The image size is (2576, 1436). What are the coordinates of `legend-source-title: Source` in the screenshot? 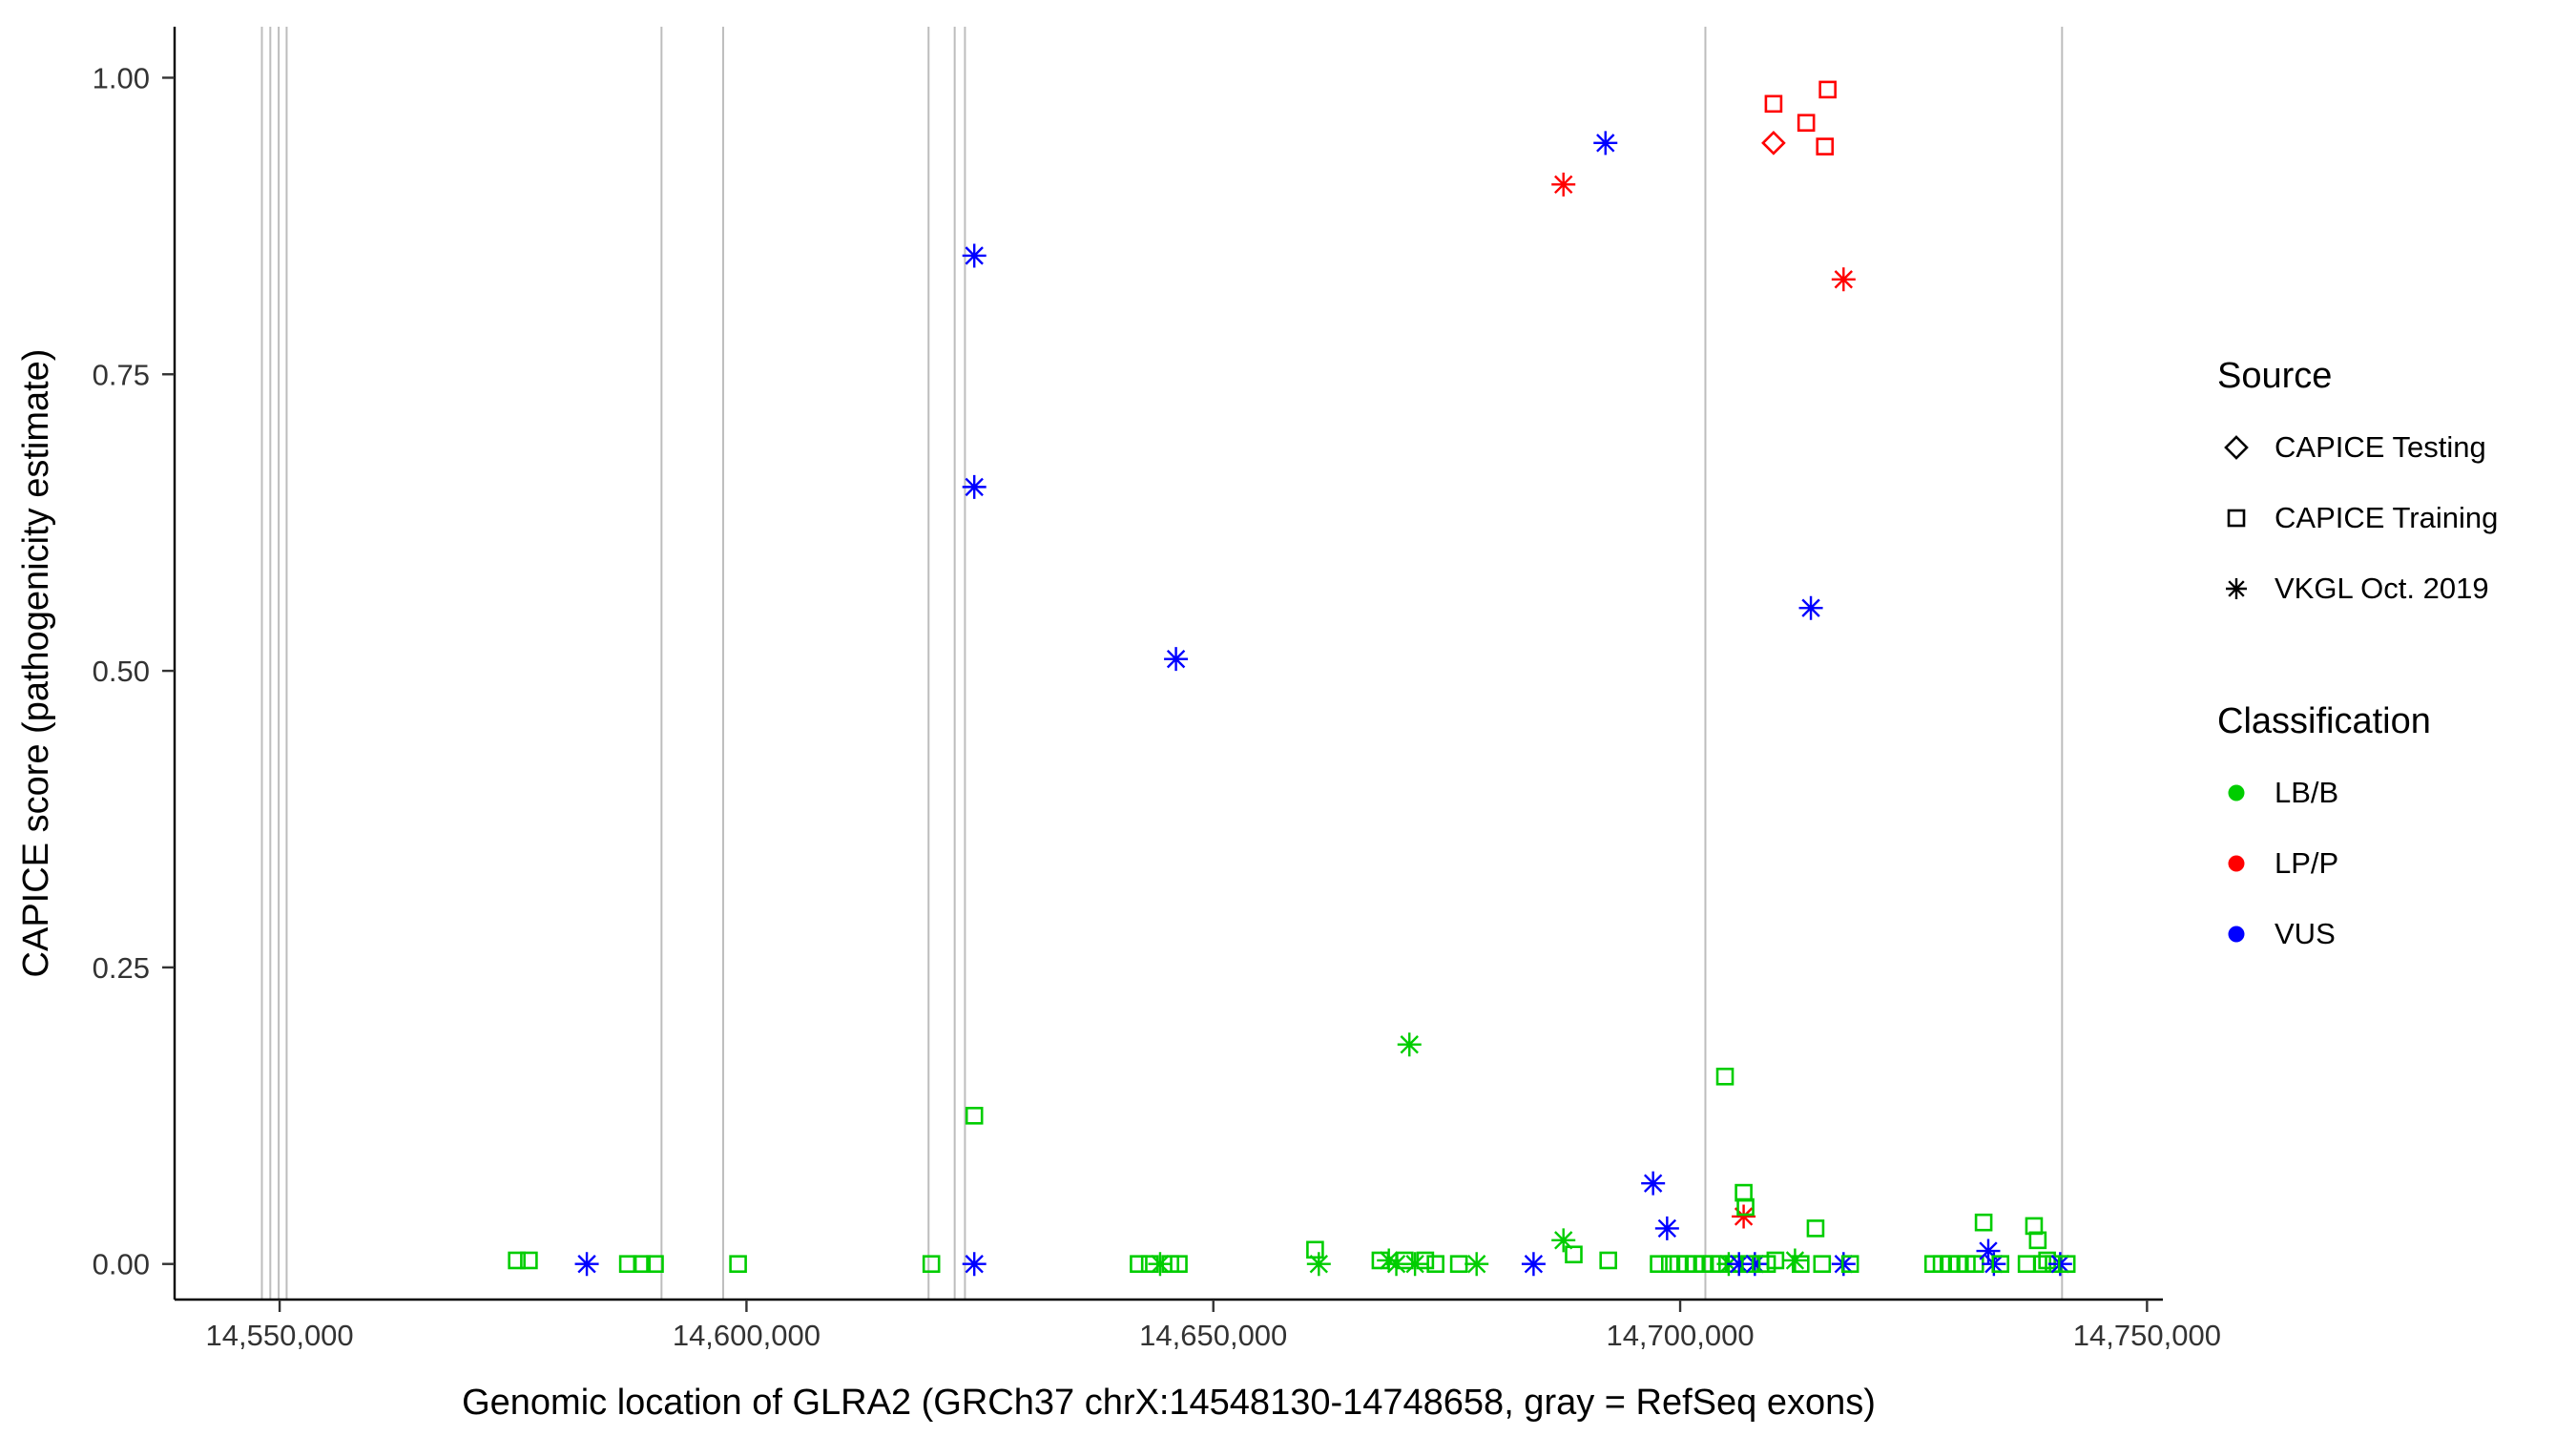 It's located at (2275, 376).